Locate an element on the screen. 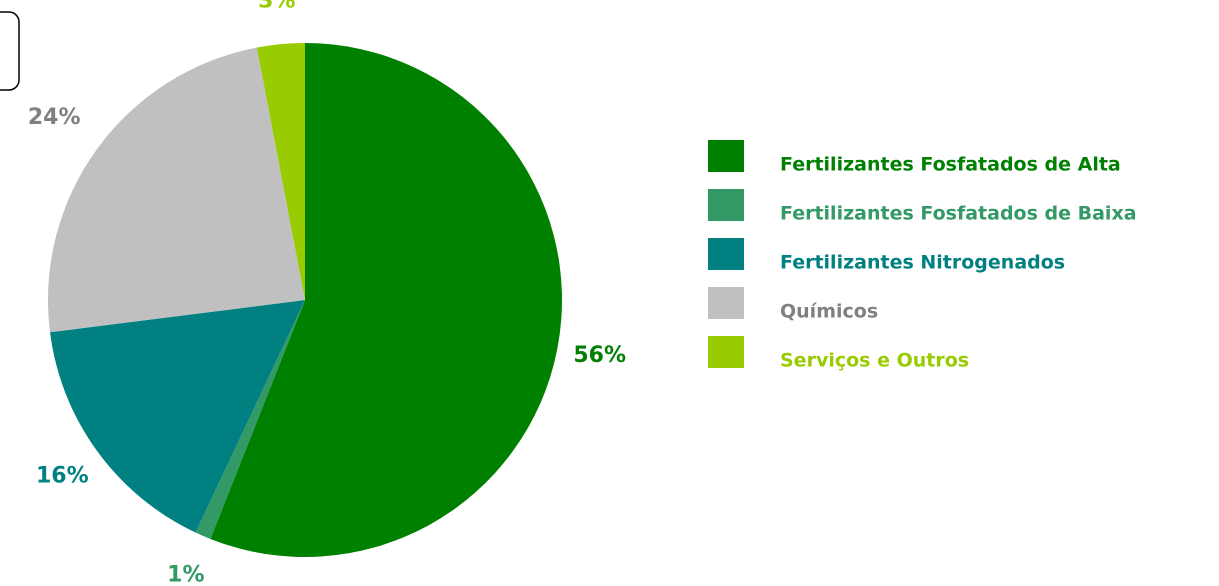 The image size is (1219, 586). frame-box is located at coordinates (10, 51).